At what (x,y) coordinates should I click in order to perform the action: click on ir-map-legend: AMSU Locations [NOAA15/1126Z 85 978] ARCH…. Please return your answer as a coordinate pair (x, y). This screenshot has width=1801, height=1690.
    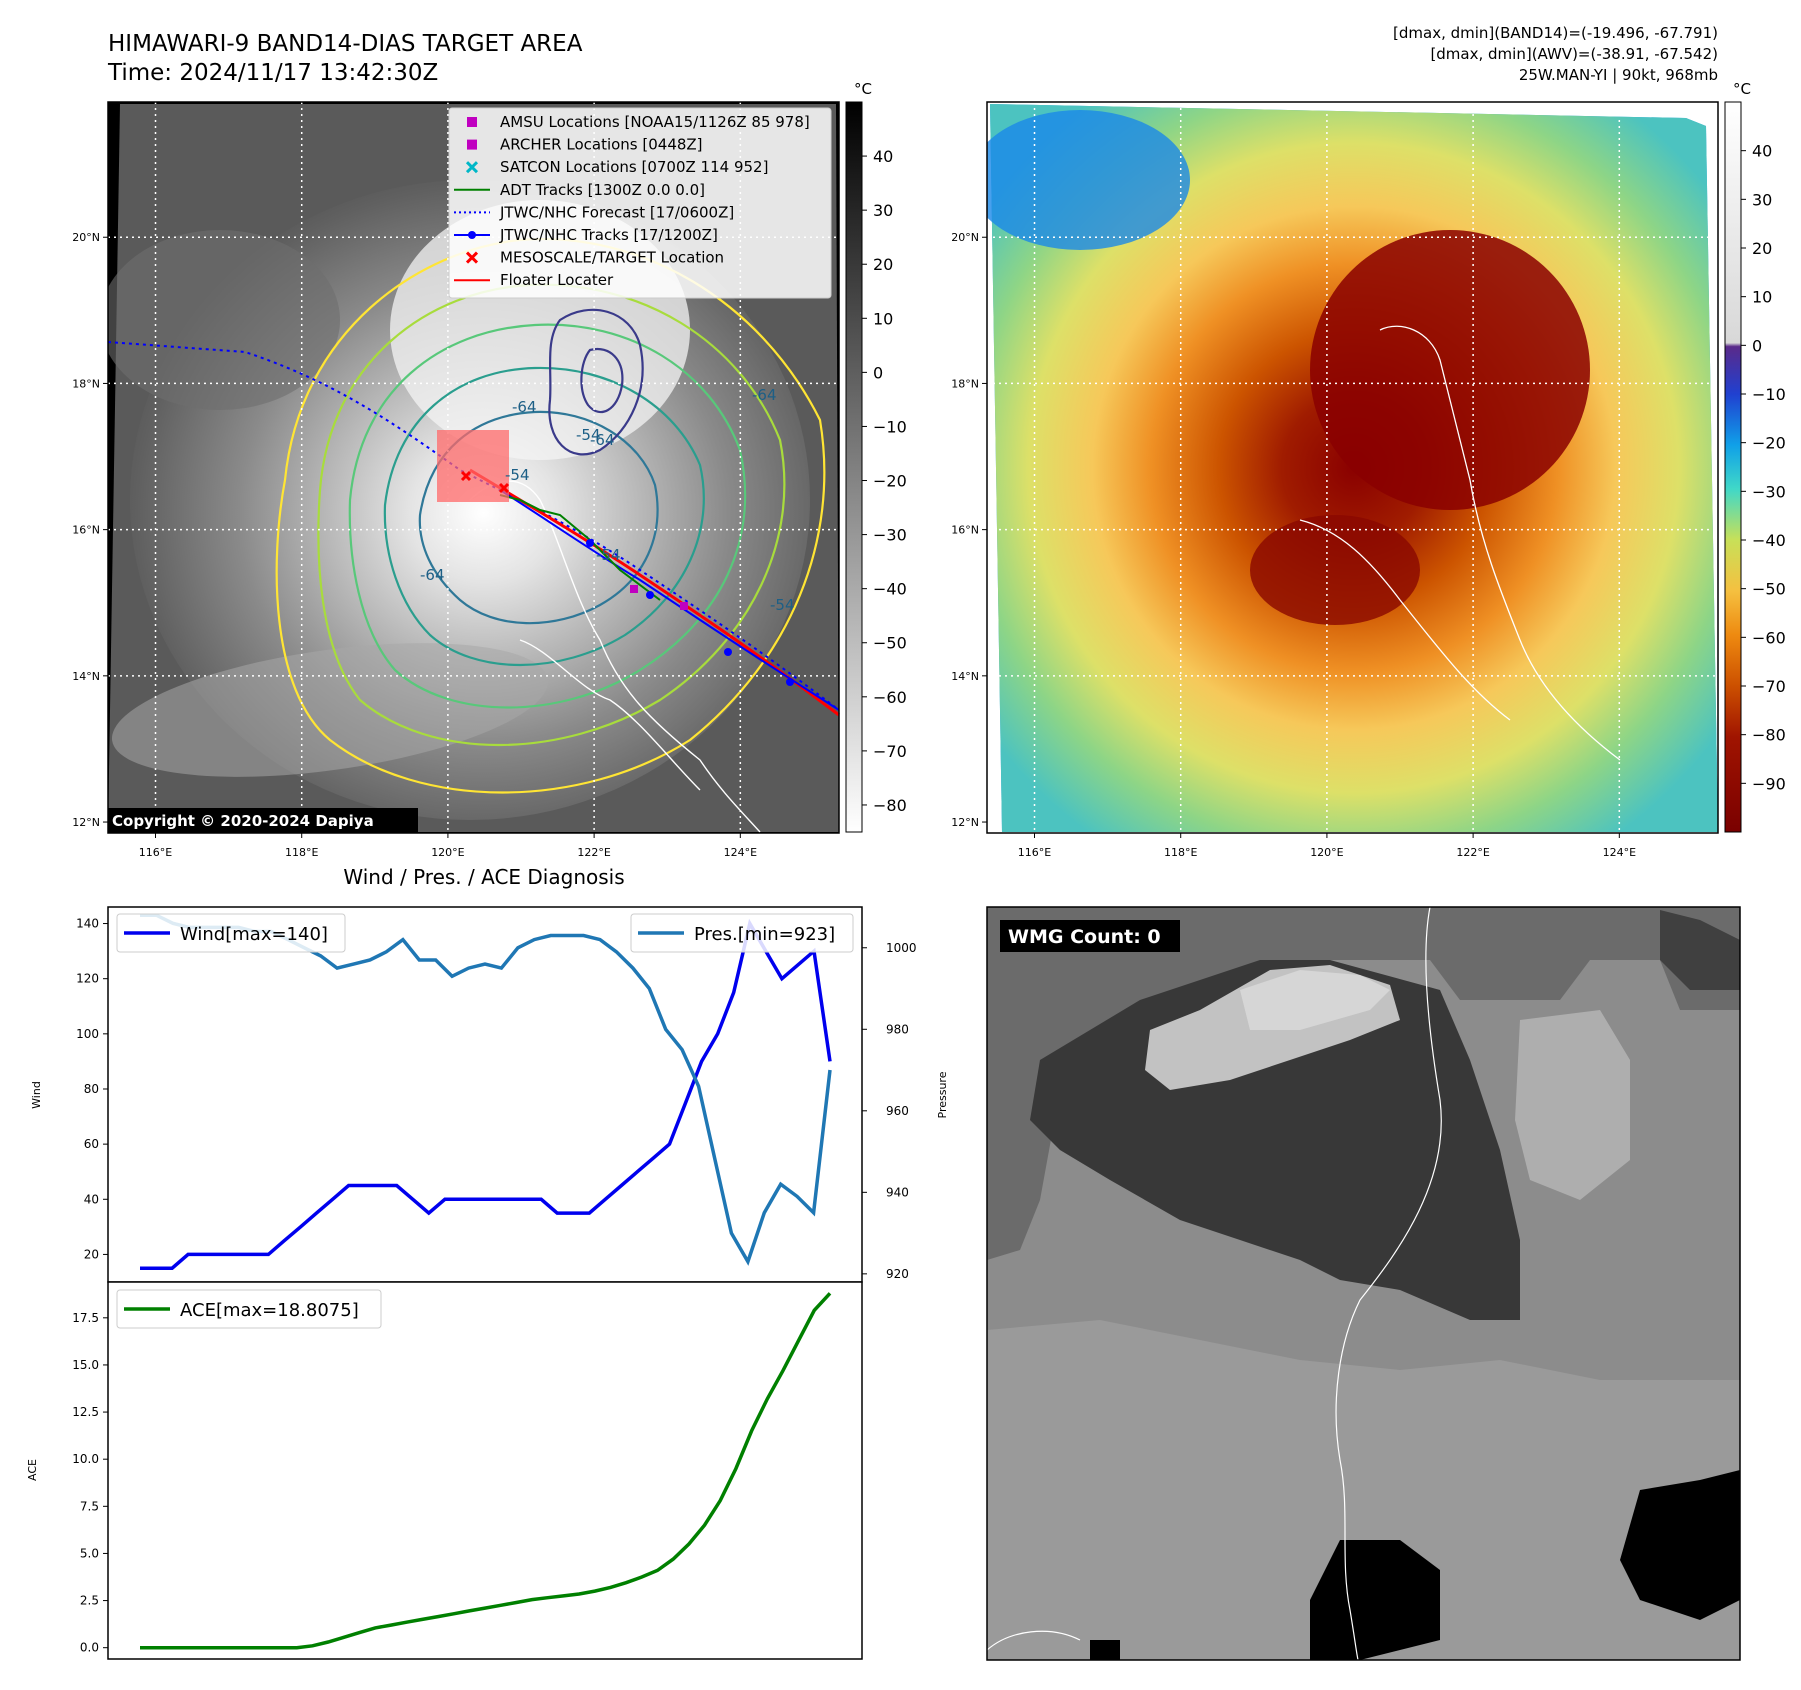
    Looking at the image, I should click on (640, 203).